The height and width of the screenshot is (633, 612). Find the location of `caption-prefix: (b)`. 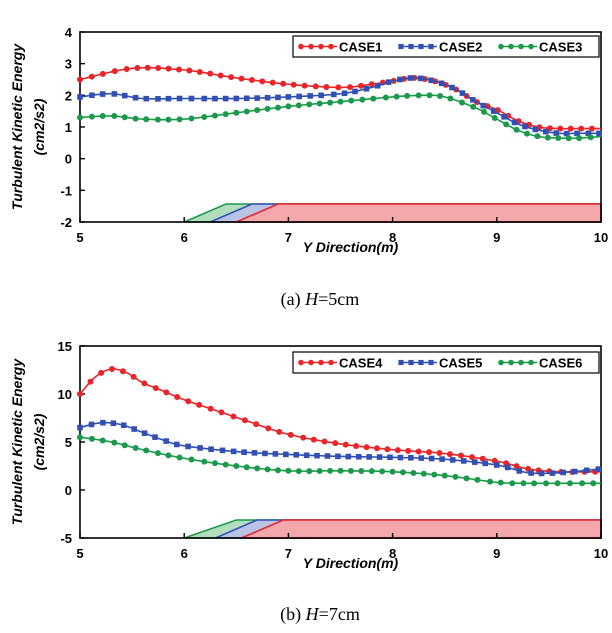

caption-prefix: (b) is located at coordinates (293, 614).